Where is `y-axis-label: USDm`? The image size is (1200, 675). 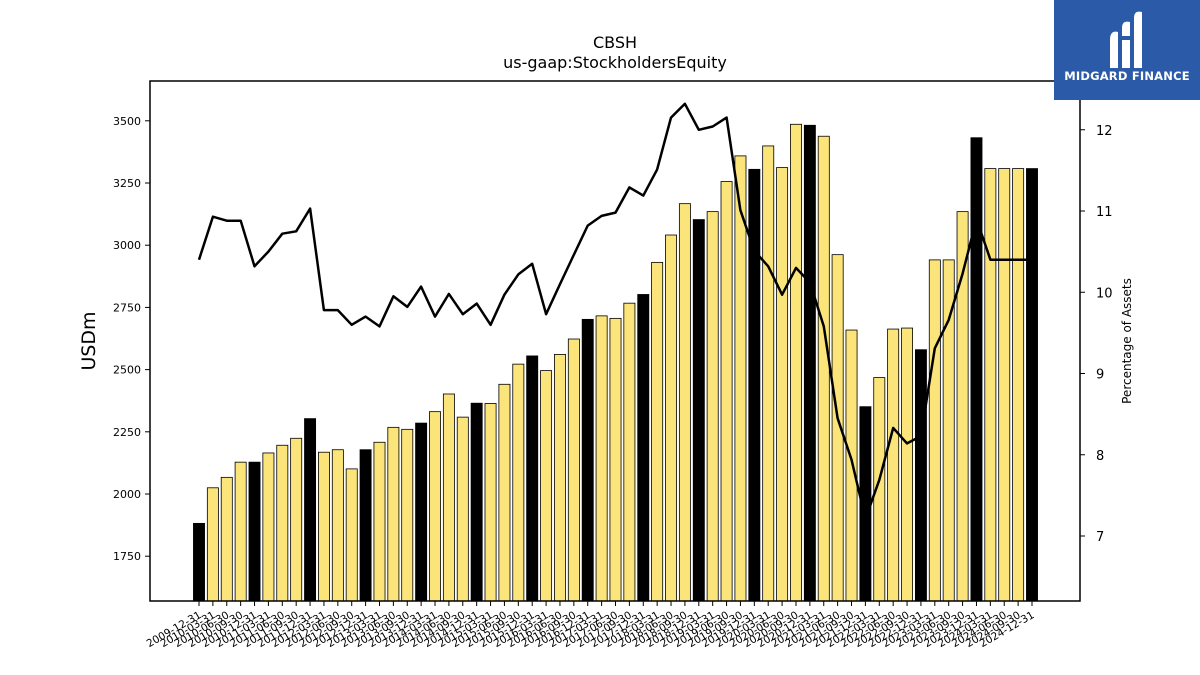 y-axis-label: USDm is located at coordinates (89, 340).